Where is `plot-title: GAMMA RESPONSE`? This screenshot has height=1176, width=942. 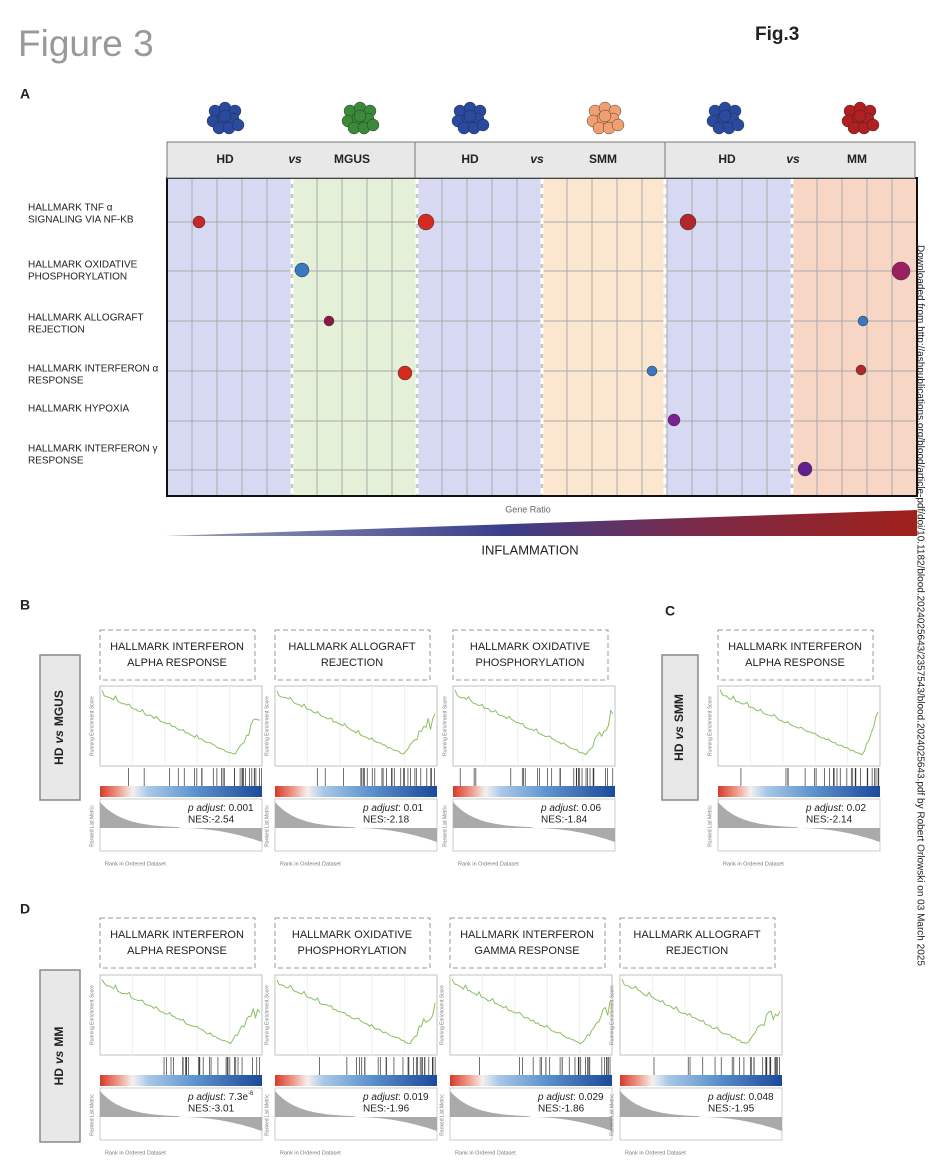
plot-title: GAMMA RESPONSE is located at coordinates (526, 951).